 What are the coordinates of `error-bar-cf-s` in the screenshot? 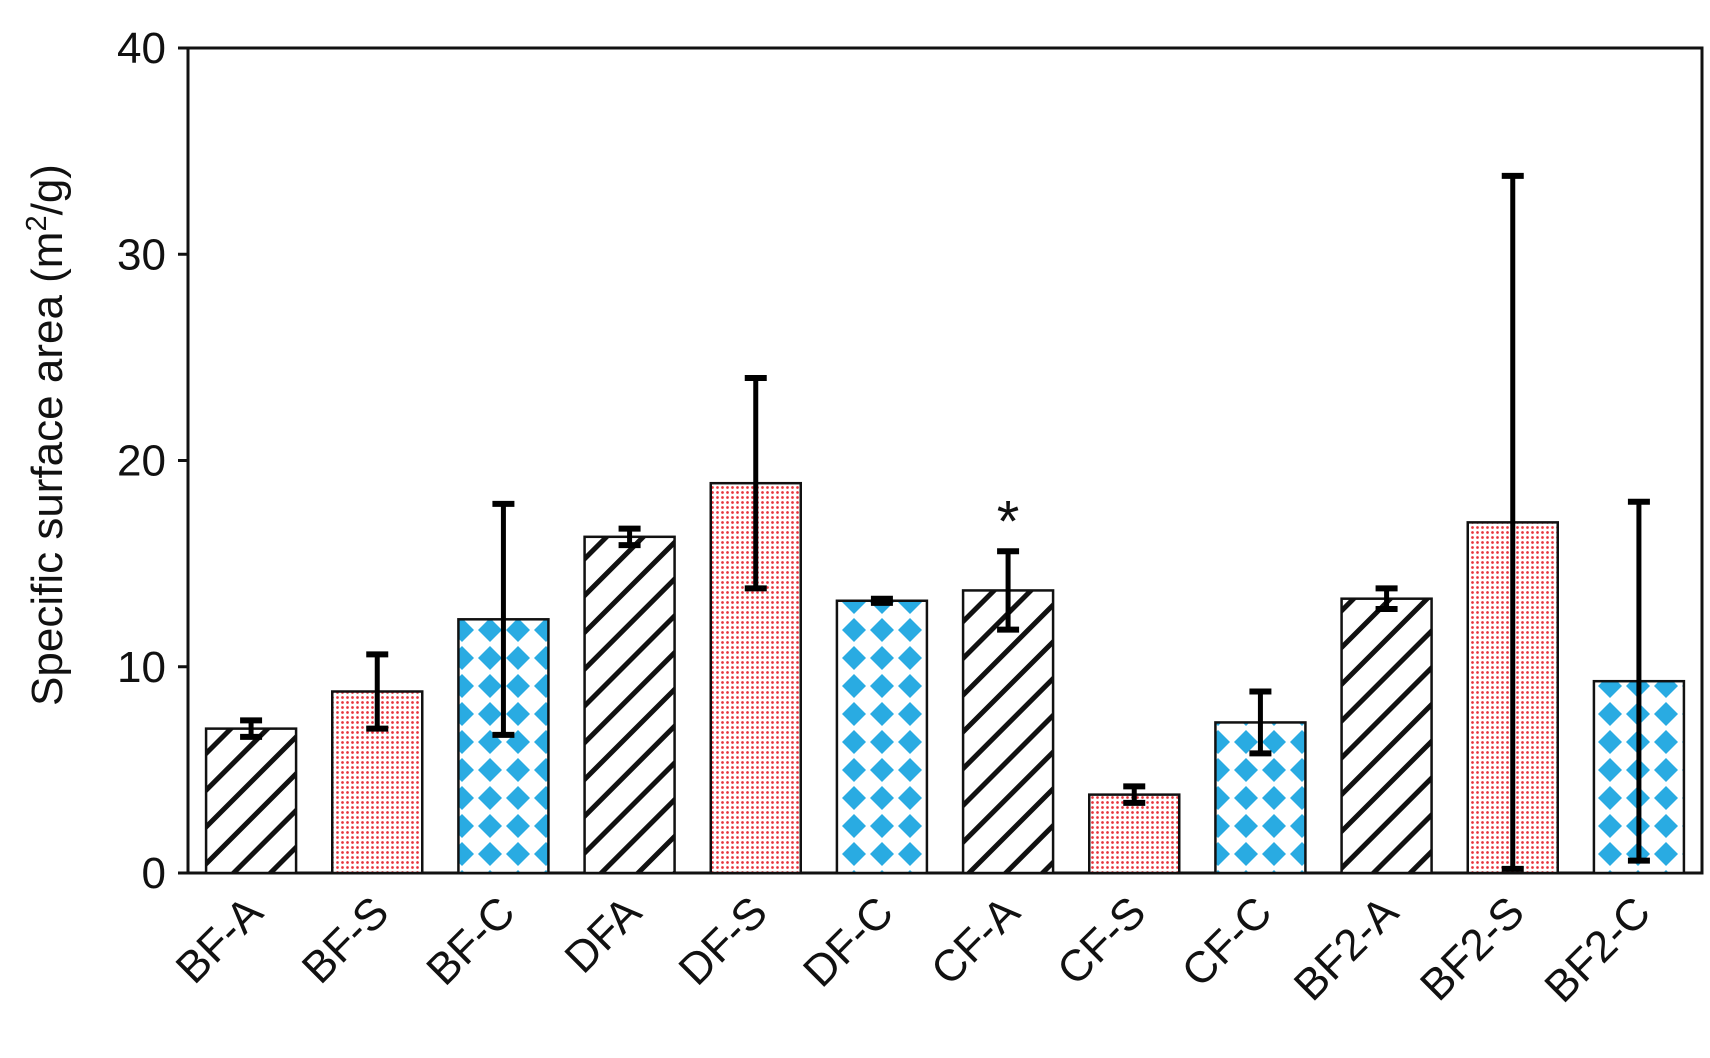 It's located at (1134, 794).